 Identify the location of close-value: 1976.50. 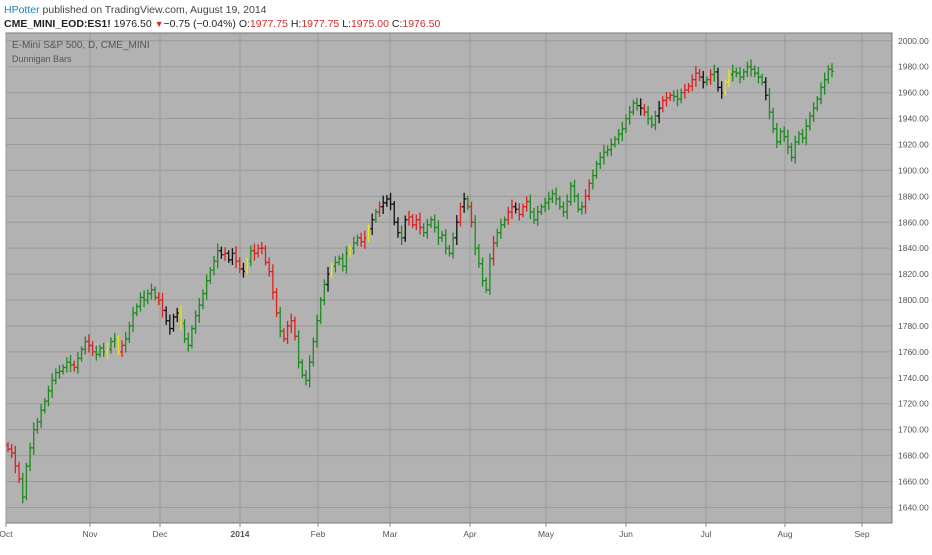
(421, 24).